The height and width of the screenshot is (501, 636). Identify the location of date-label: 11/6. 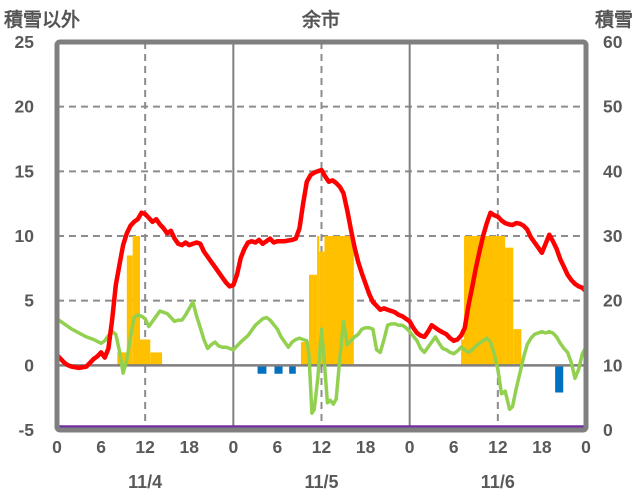
(498, 482).